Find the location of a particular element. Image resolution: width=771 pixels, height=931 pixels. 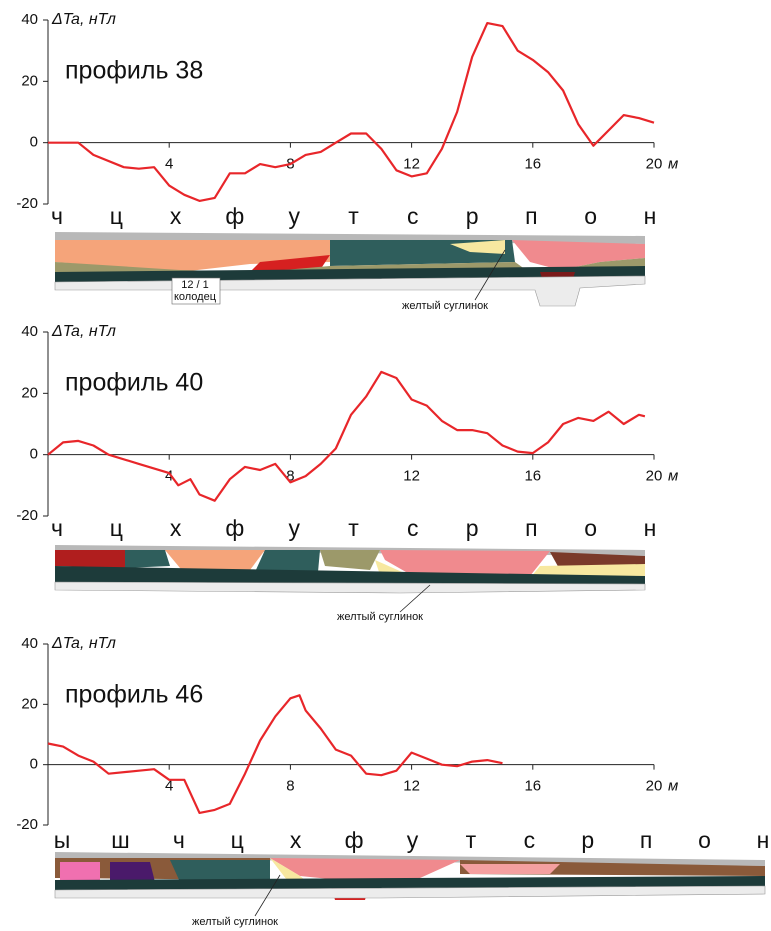

section-label: ы is located at coordinates (62, 840).